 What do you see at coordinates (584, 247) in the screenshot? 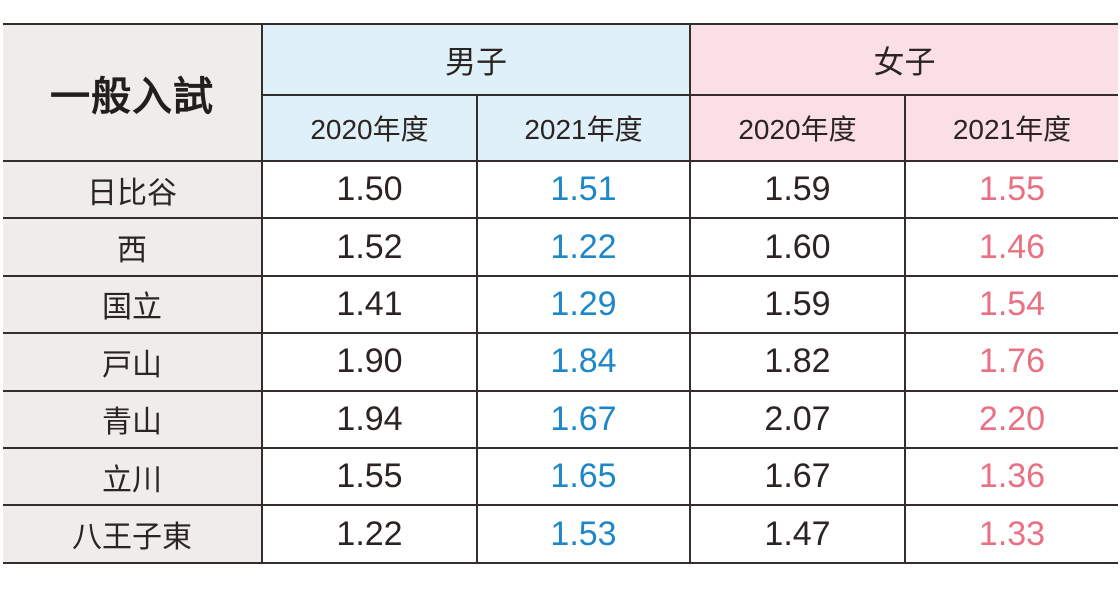
I see `boys-2021-value: 1.22` at bounding box center [584, 247].